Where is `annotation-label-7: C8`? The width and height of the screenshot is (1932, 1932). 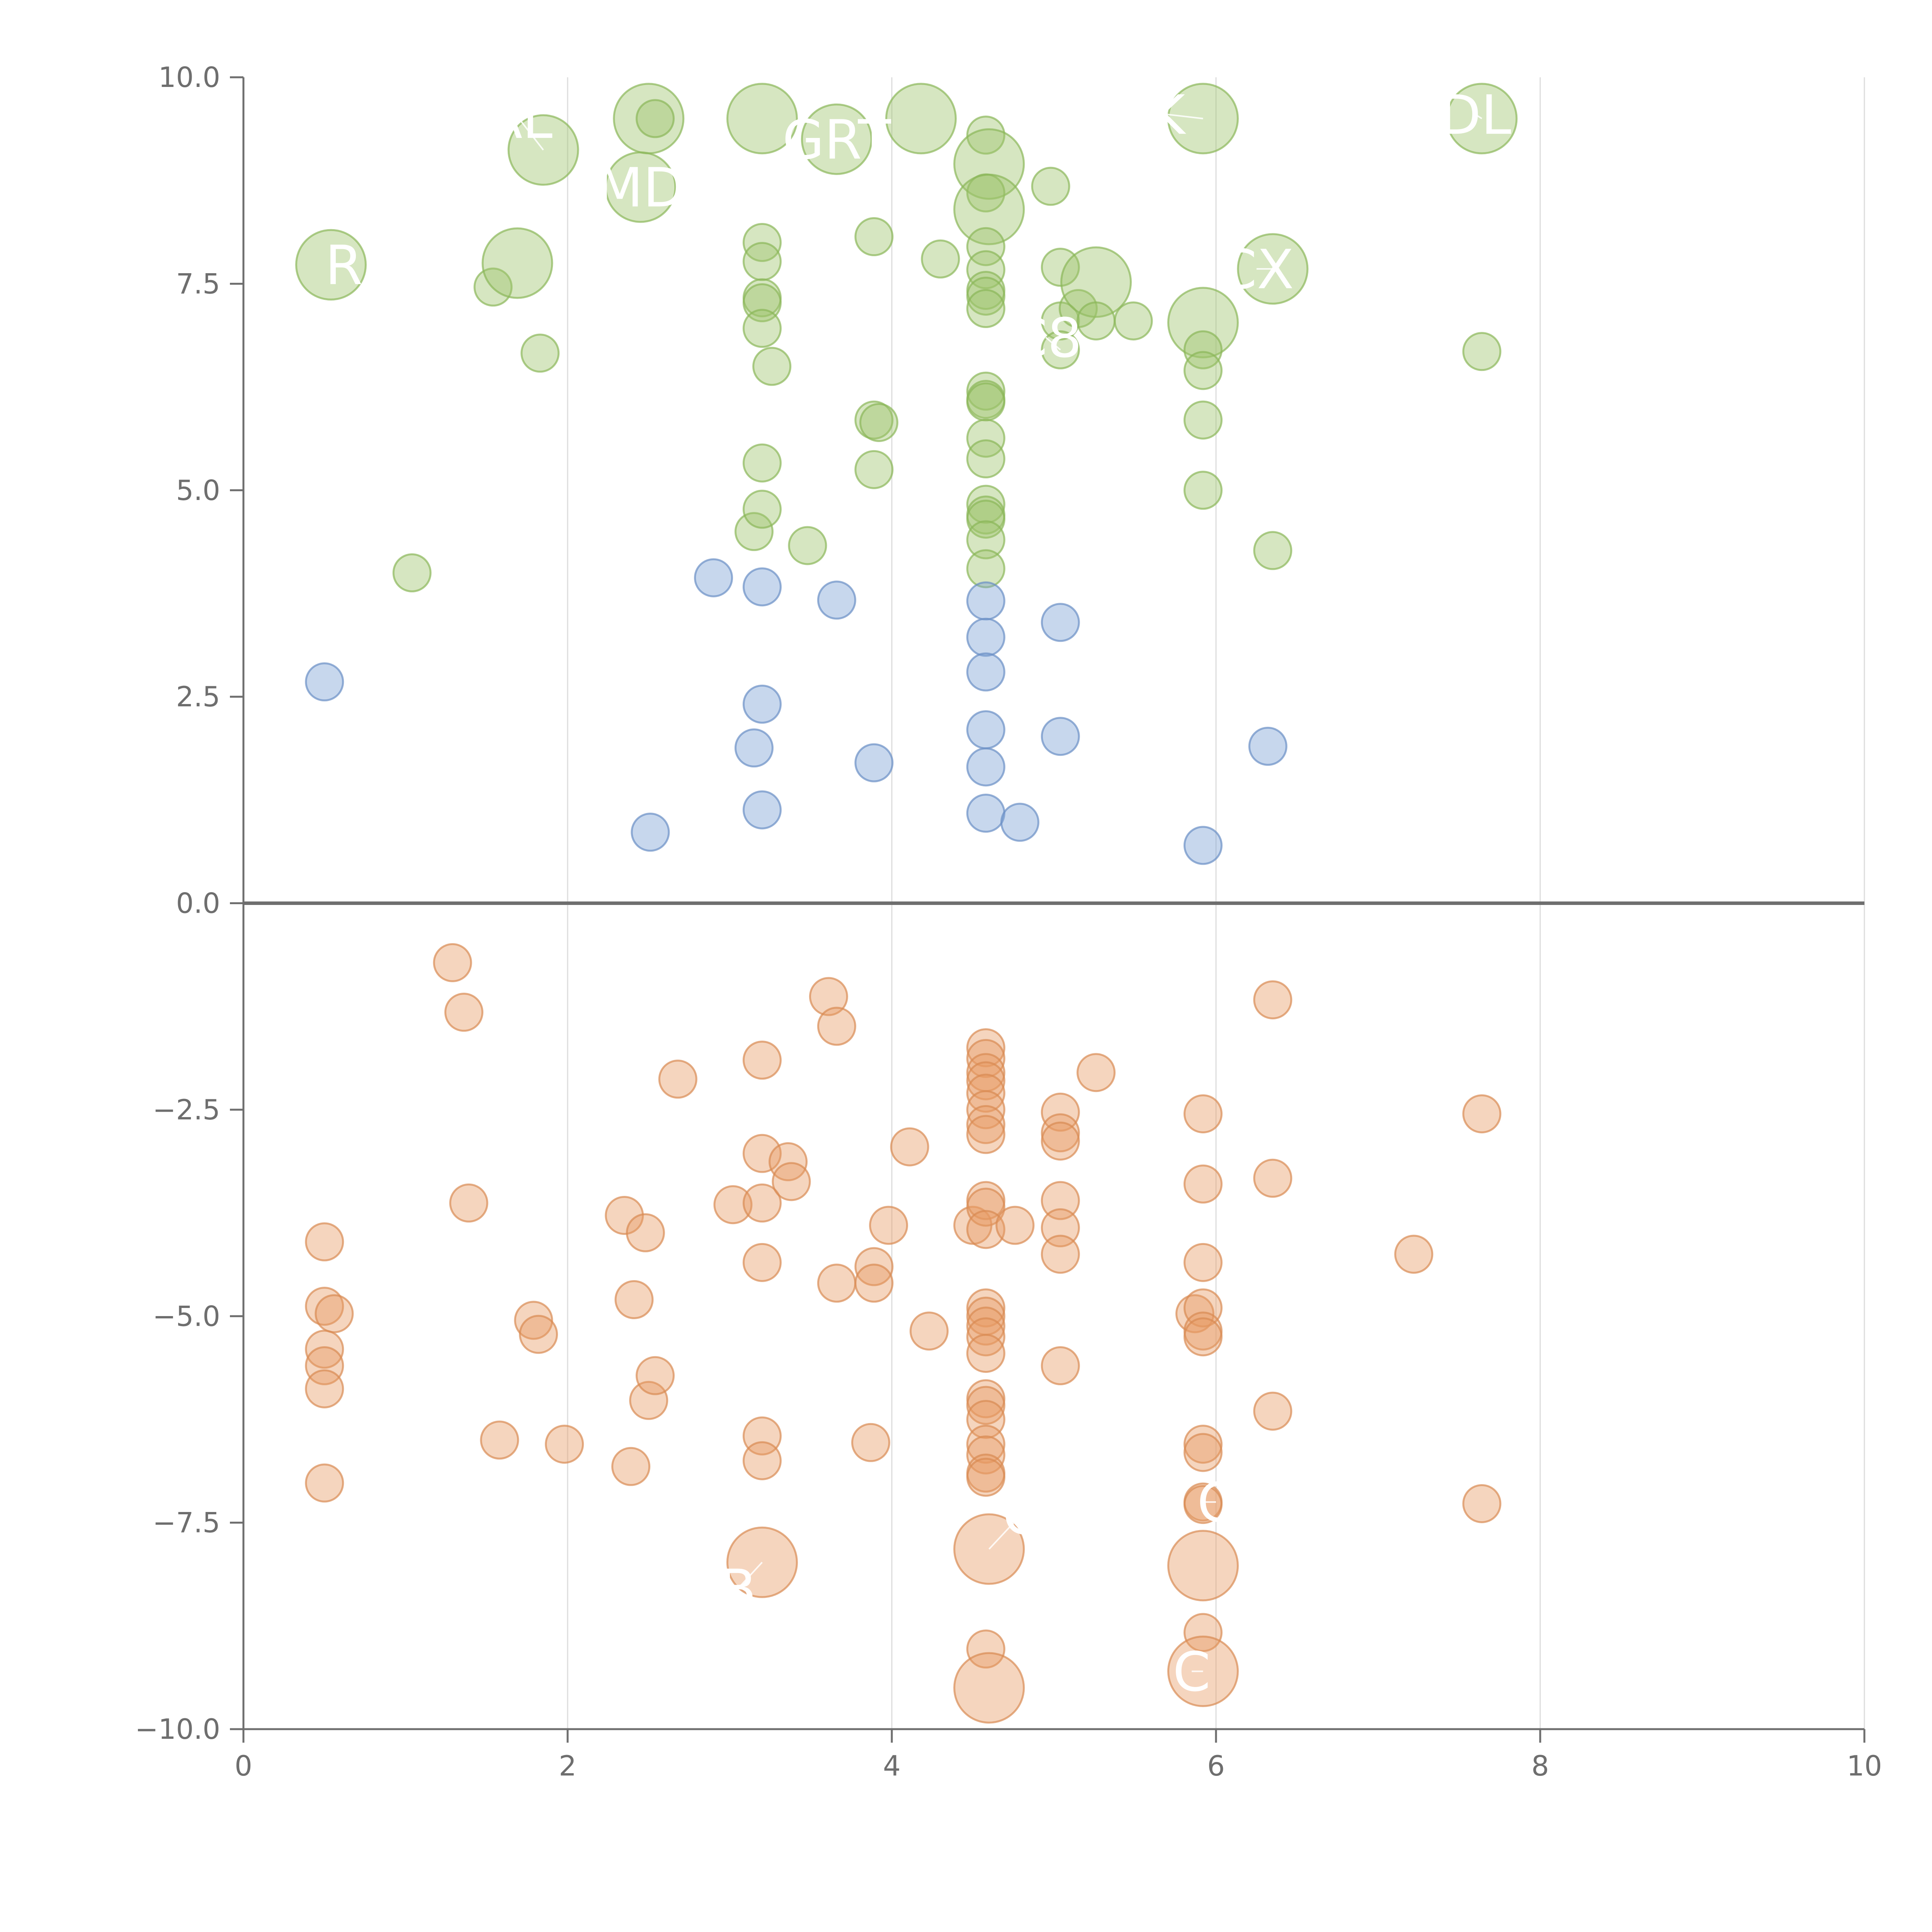 annotation-label-7: C8 is located at coordinates (1046, 339).